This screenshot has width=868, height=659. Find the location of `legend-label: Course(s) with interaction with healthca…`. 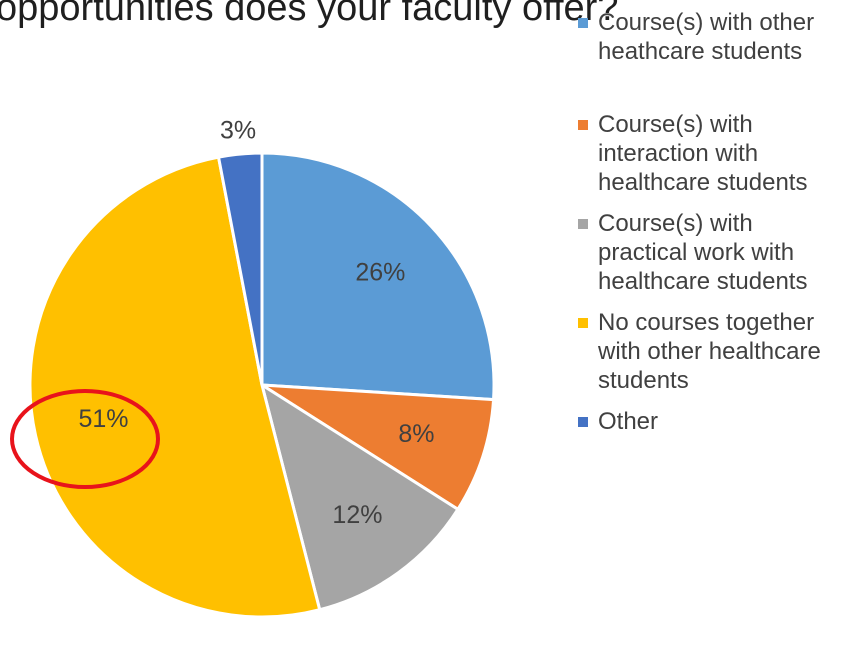

legend-label: Course(s) with interaction with healthca… is located at coordinates (703, 153).